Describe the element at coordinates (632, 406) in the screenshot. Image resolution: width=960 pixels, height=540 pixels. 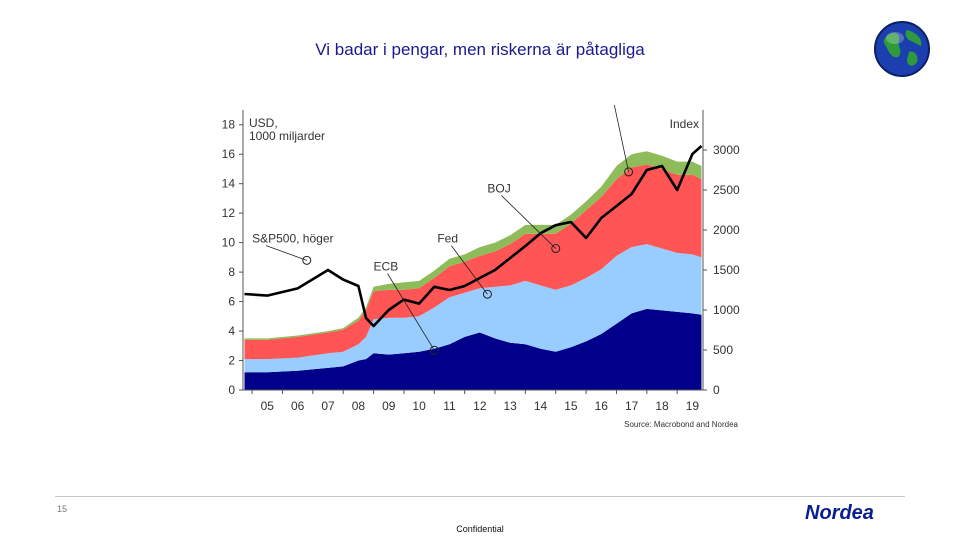
I see `x-tick-label: 17` at that location.